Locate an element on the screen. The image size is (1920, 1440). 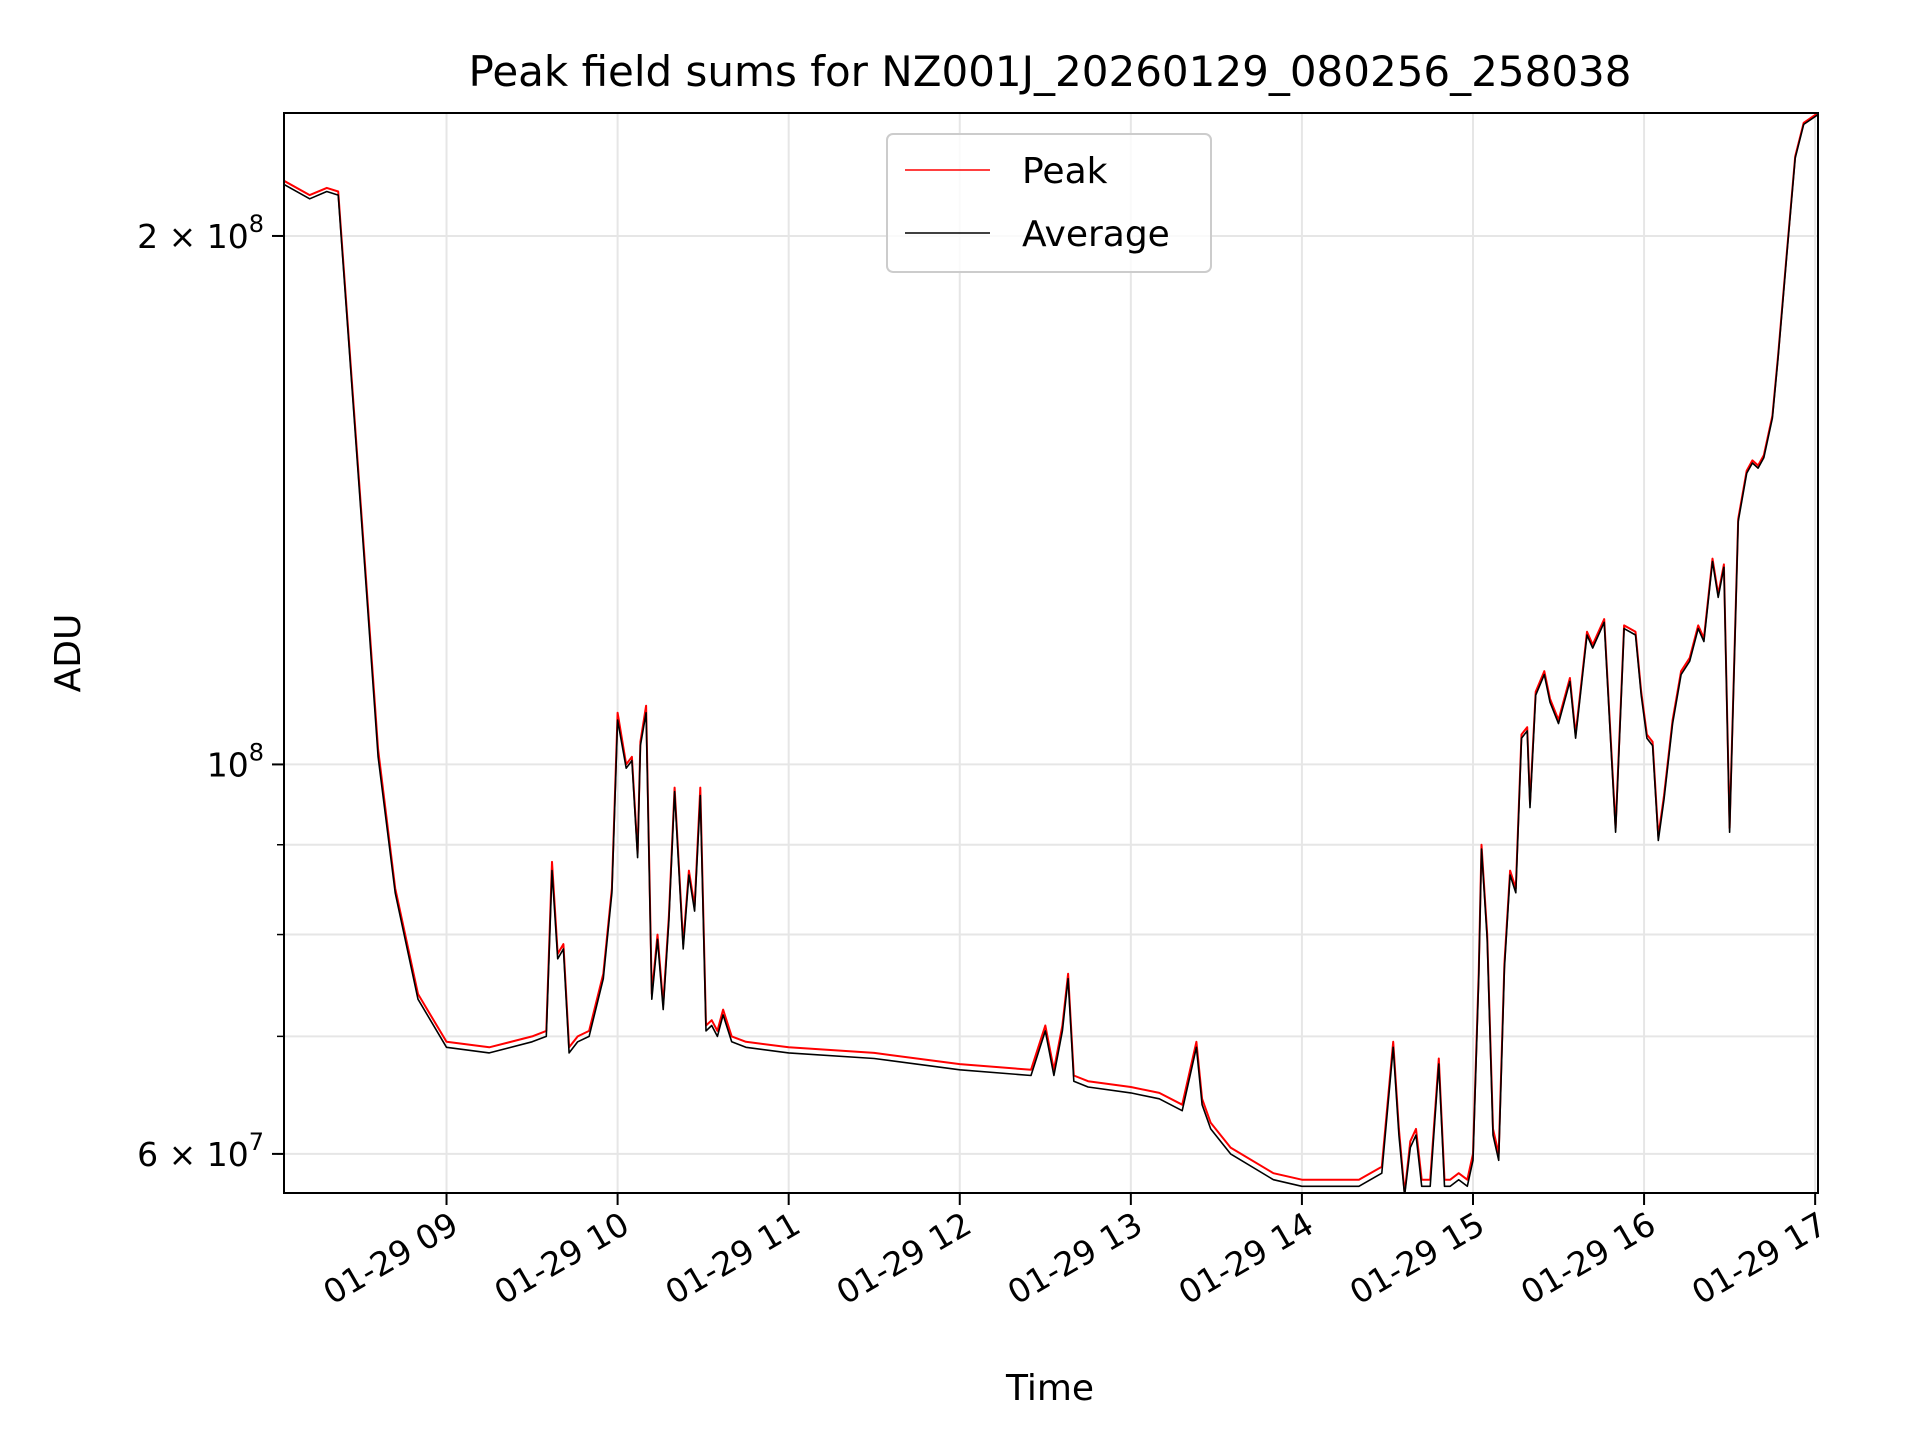
legend: Peak Average is located at coordinates (1049, 203).